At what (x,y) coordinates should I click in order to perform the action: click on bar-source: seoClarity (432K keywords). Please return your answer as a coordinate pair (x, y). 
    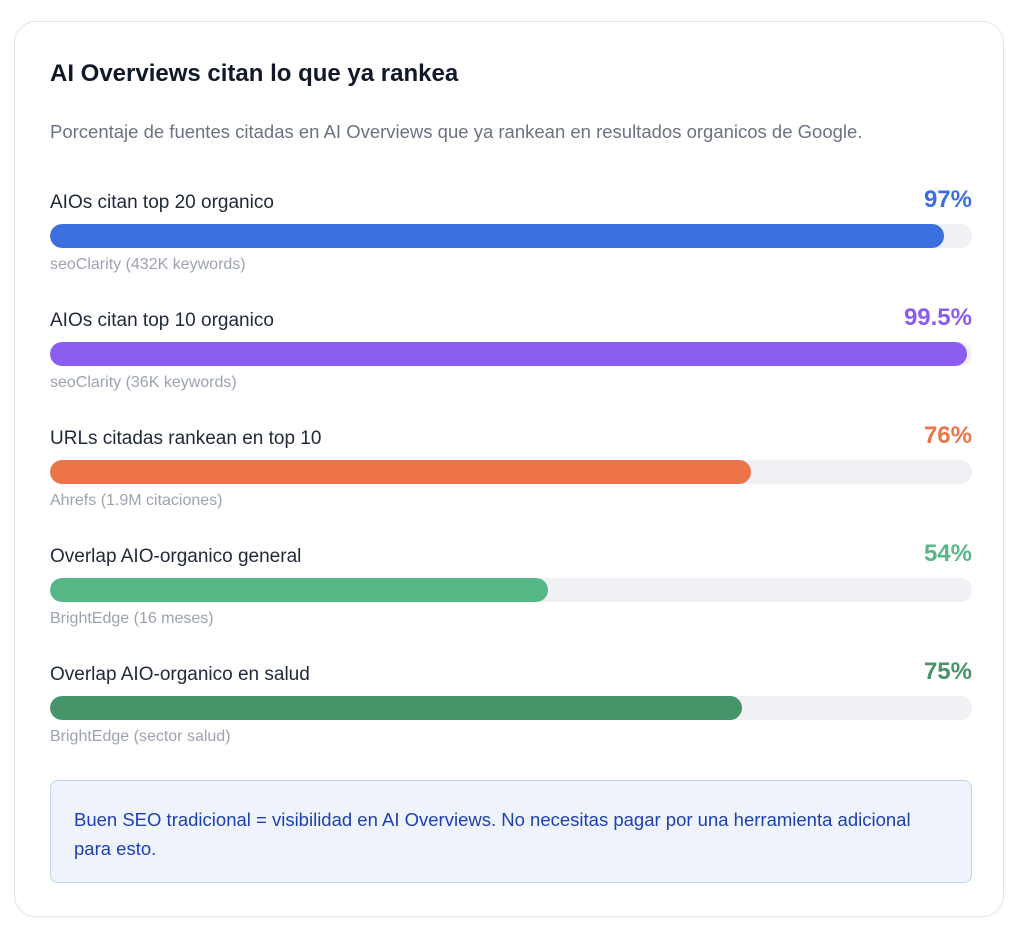
    Looking at the image, I should click on (148, 264).